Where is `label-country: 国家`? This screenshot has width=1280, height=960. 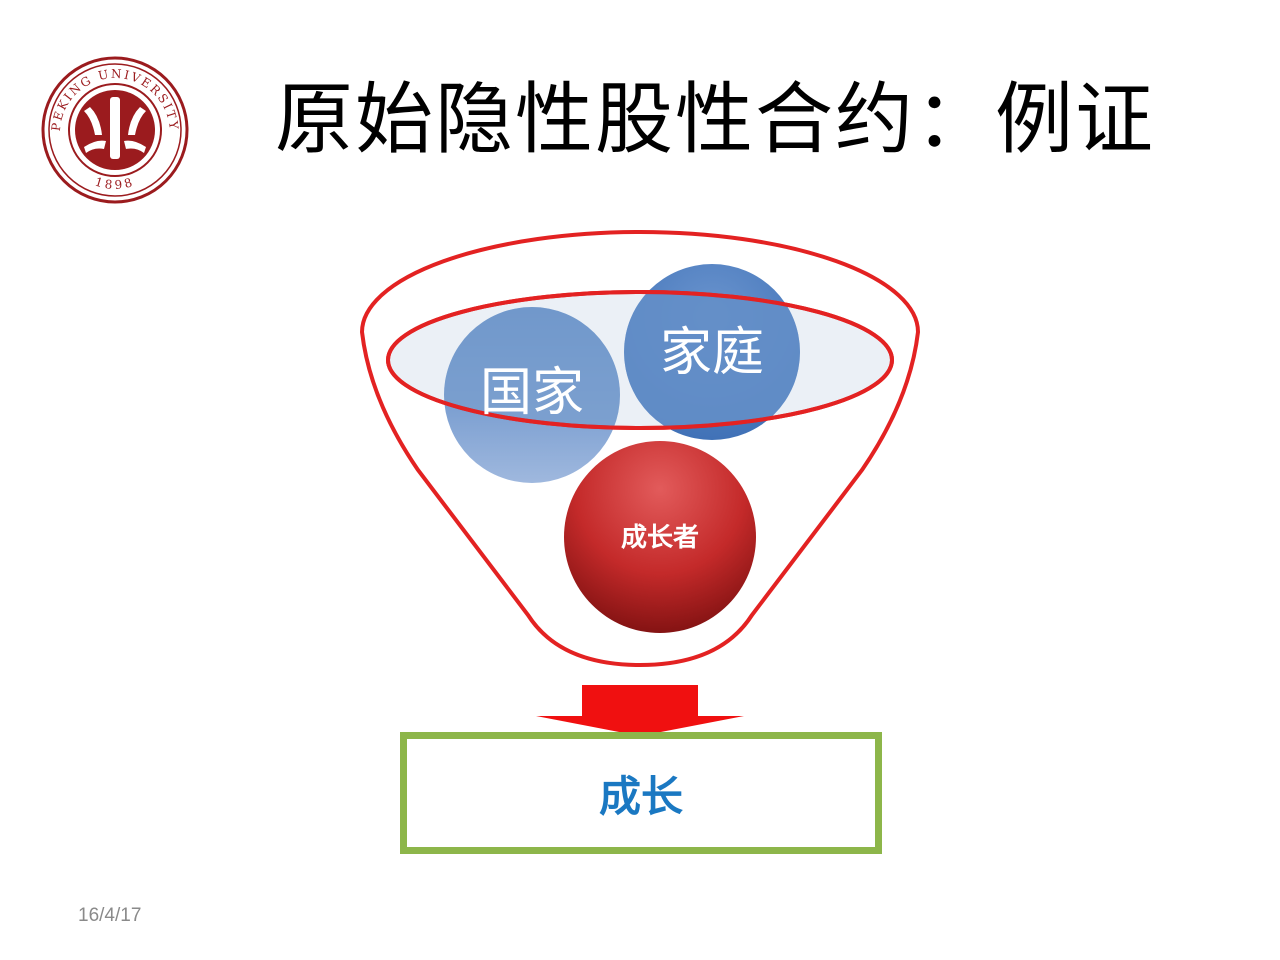
label-country: 国家 is located at coordinates (532, 393).